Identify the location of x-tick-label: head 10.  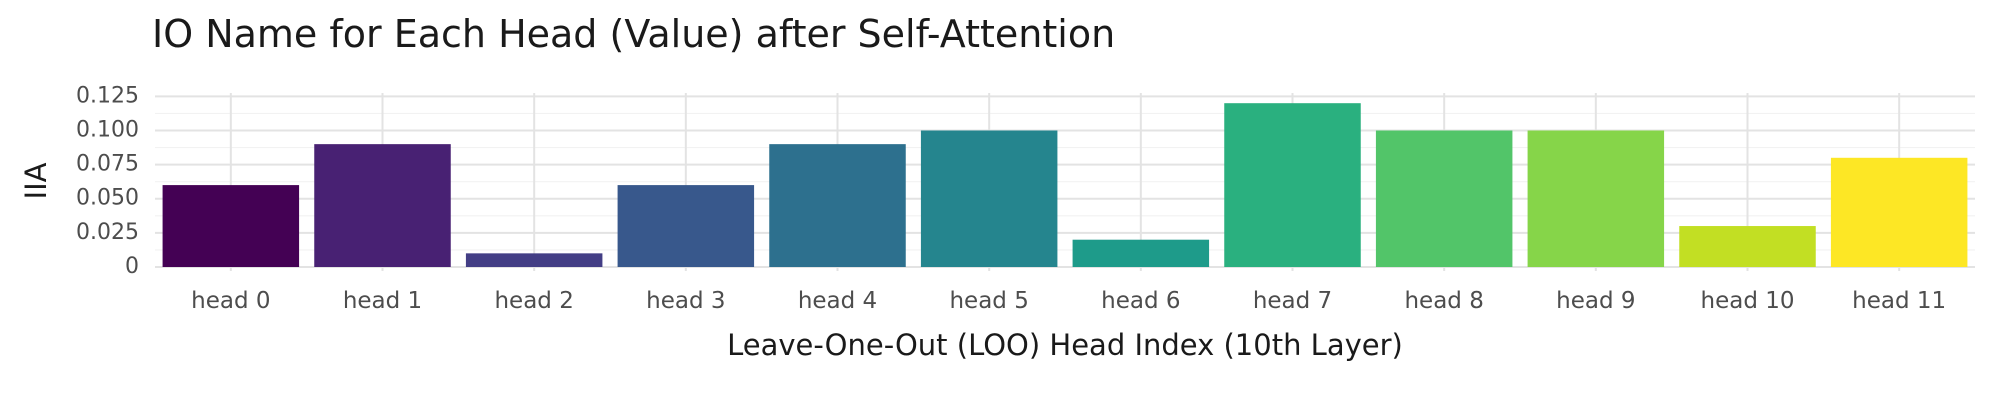
(1748, 301).